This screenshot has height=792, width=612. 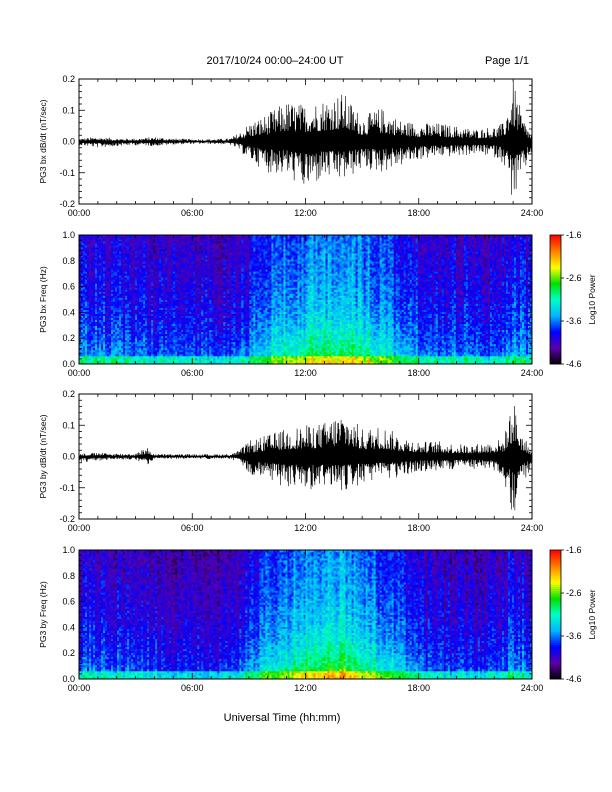 I want to click on plot-frame, so click(x=305, y=141).